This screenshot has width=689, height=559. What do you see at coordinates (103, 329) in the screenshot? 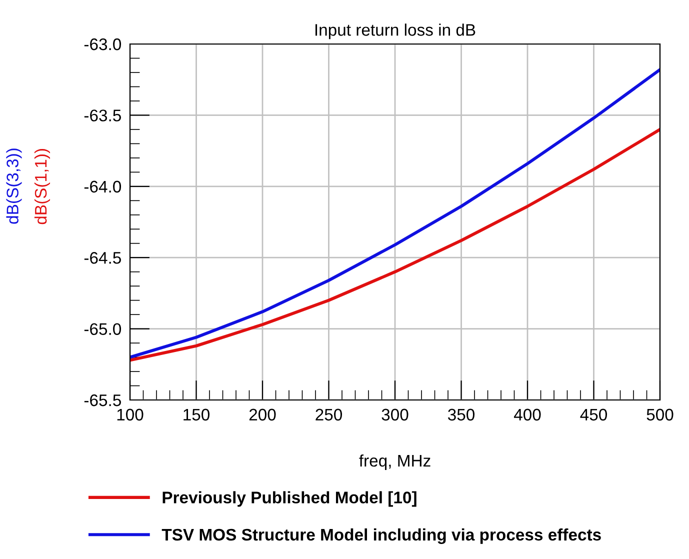
I see `y-tick-label: -65.0` at bounding box center [103, 329].